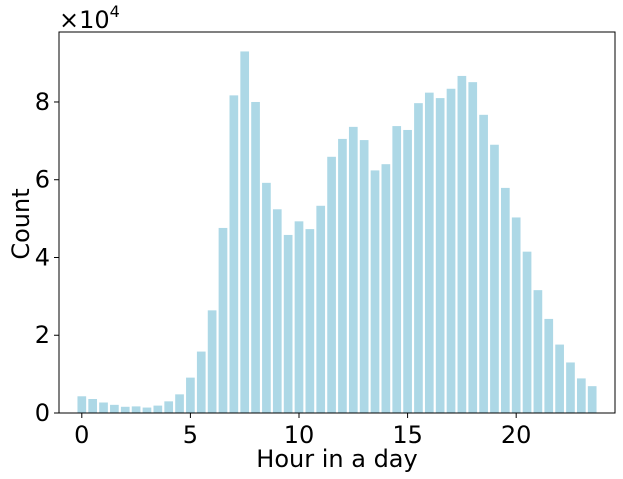 The image size is (623, 479). I want to click on y-tick-label: 4, so click(42, 257).